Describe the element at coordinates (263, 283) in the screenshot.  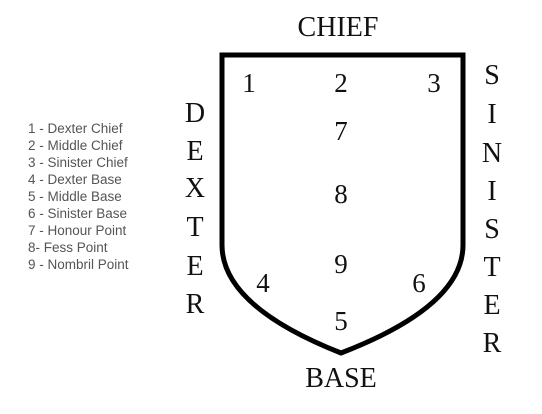
I see `point-4: 4` at that location.